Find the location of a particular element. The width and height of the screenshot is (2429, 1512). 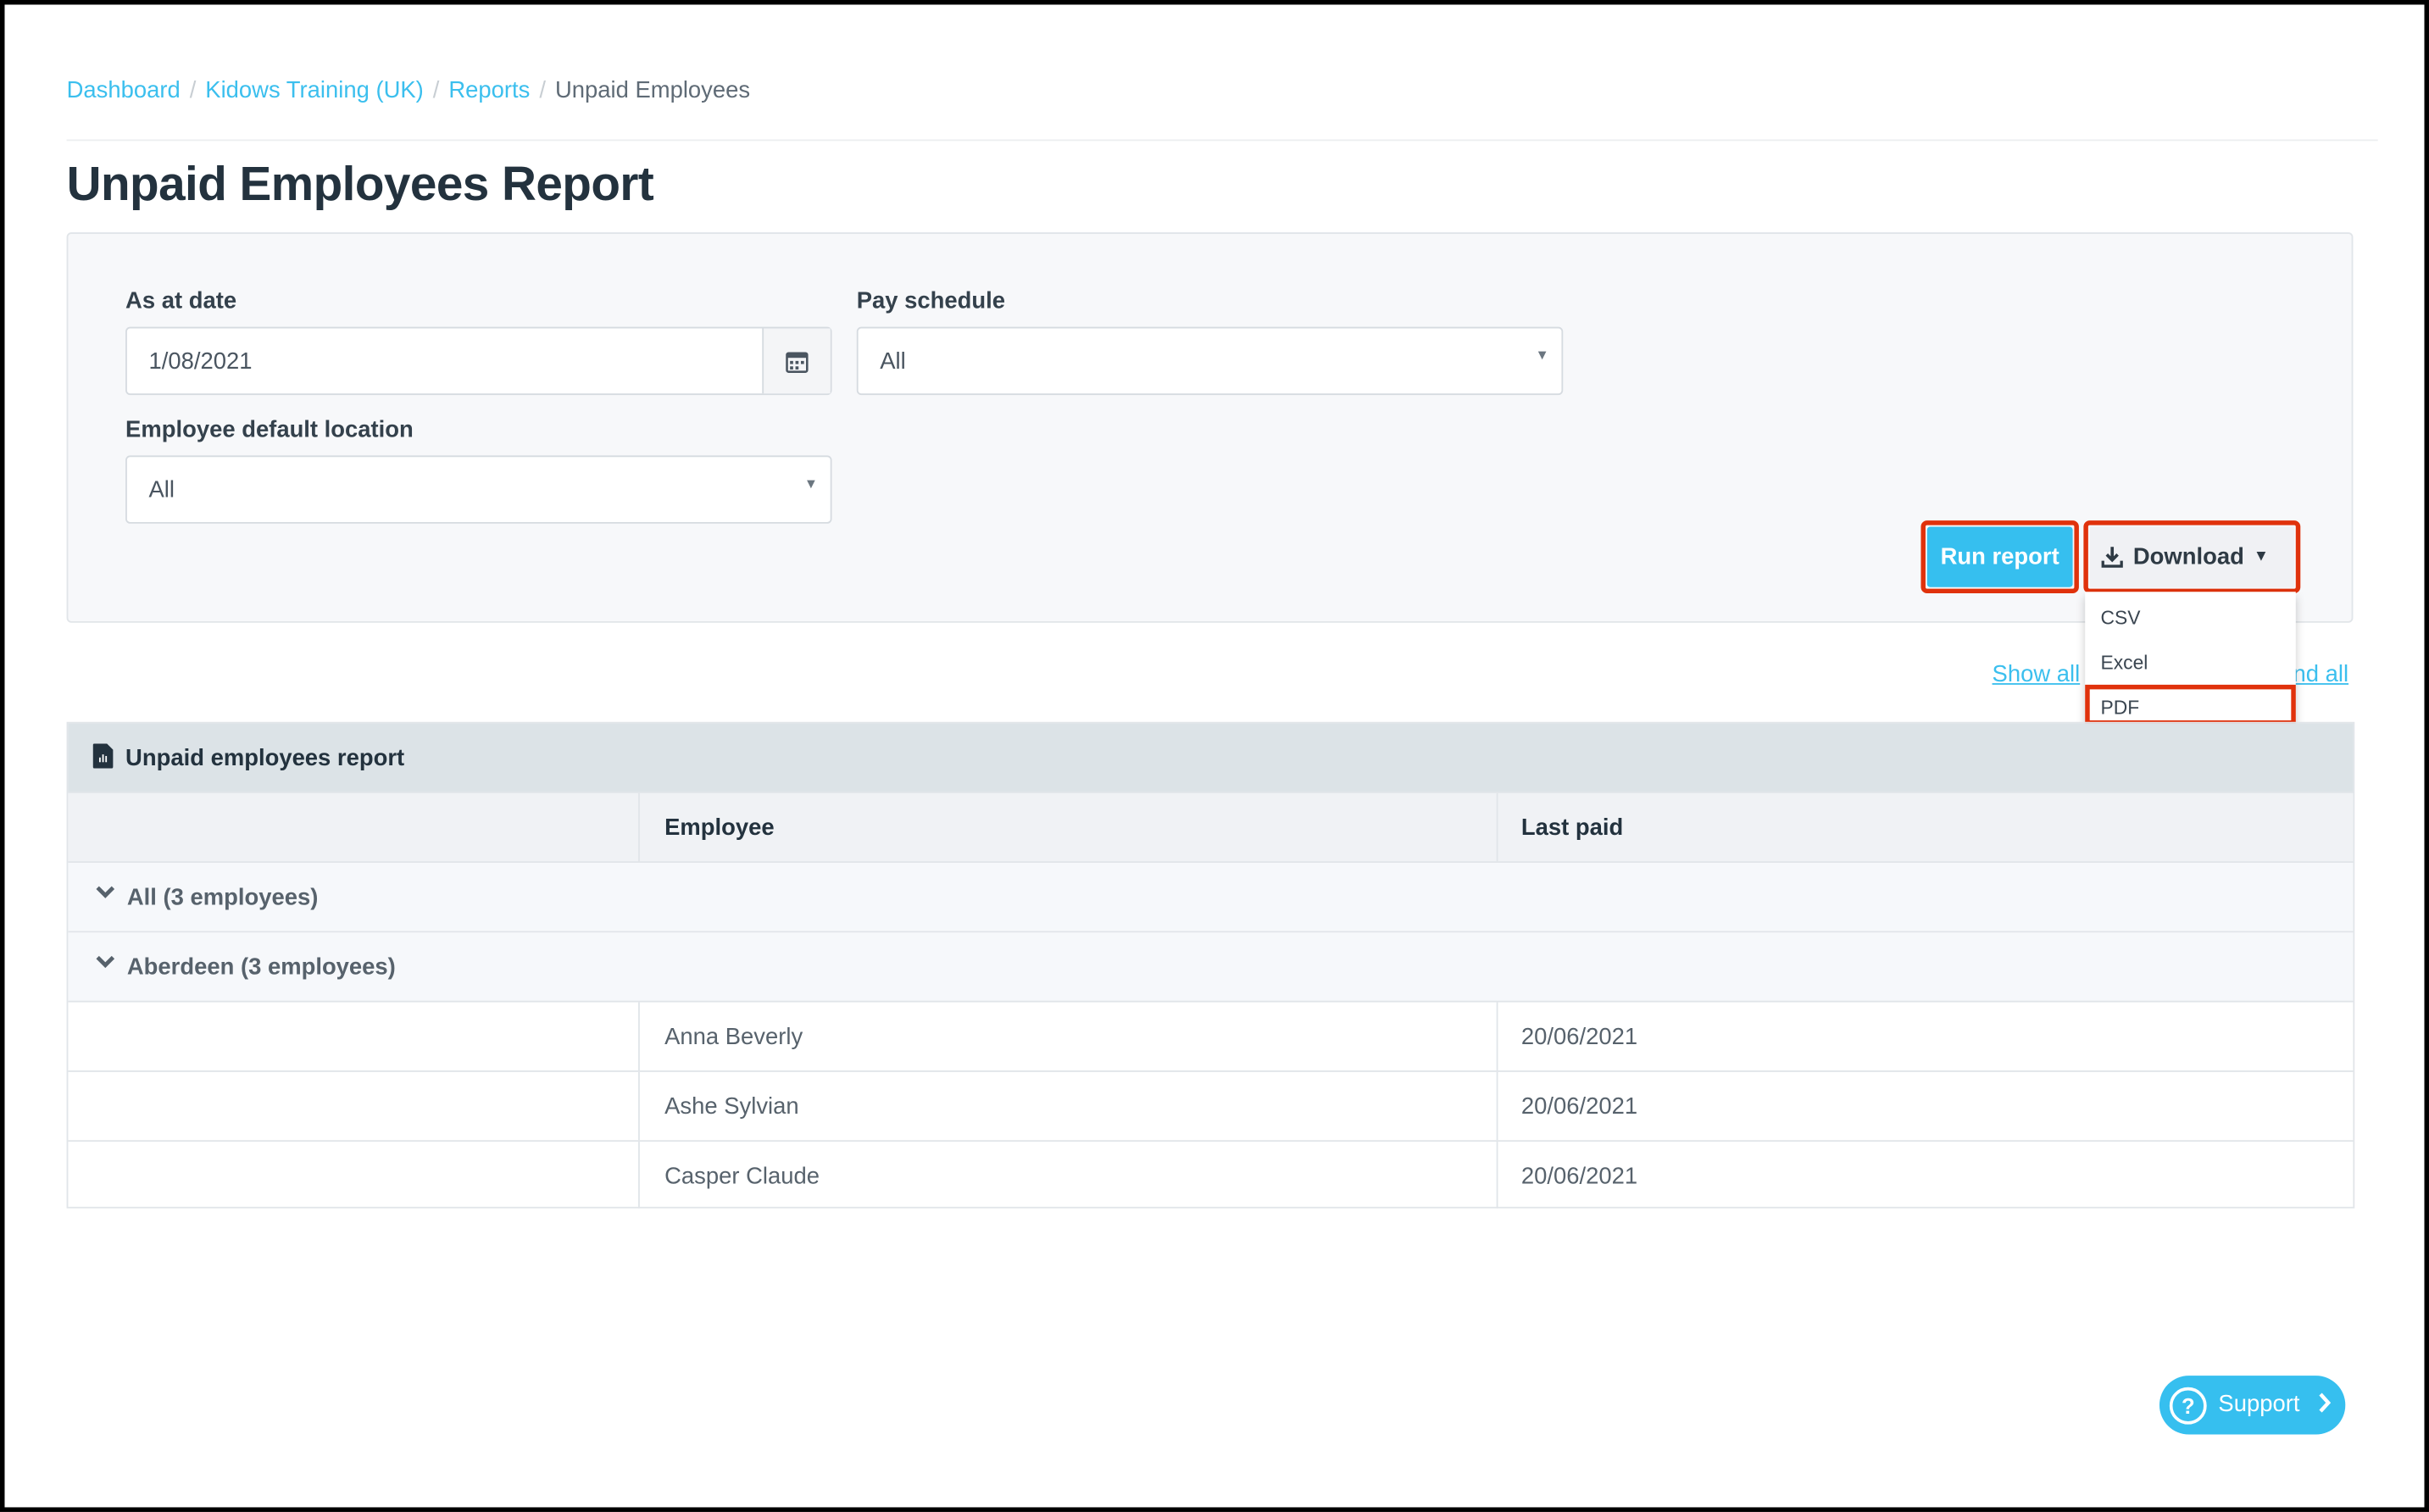

group-label: Aberdeen (3 employees) is located at coordinates (261, 967).